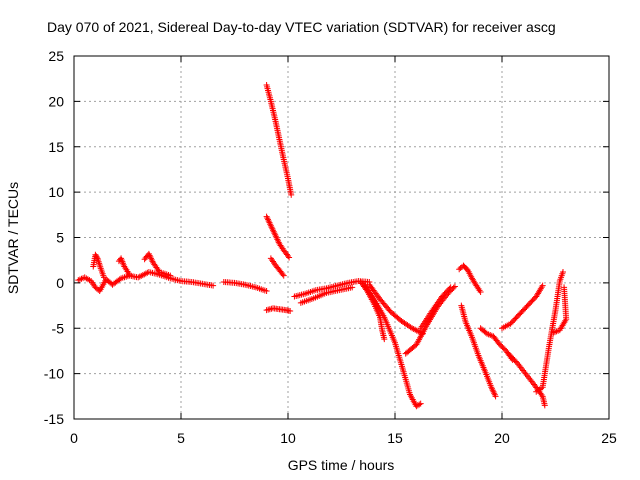  What do you see at coordinates (60, 283) in the screenshot?
I see `y-tick-label: 0` at bounding box center [60, 283].